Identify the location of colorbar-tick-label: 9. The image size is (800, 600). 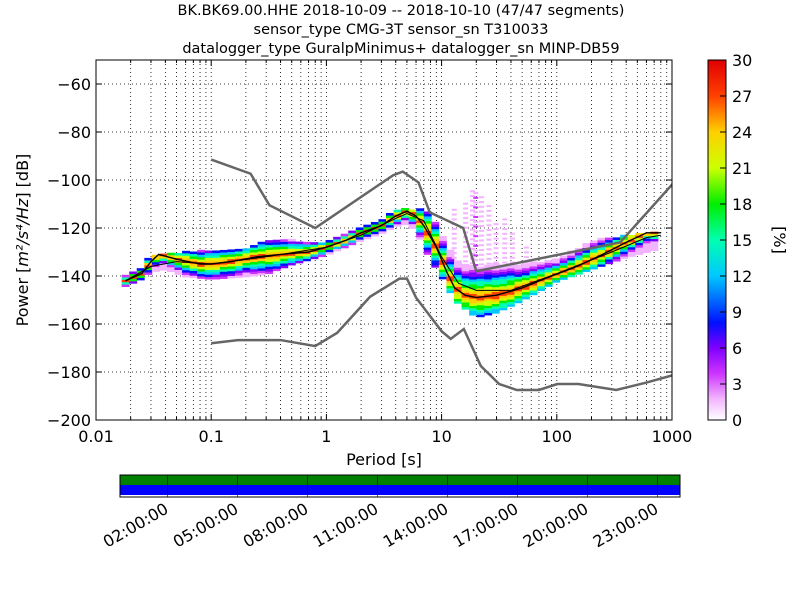
(737, 312).